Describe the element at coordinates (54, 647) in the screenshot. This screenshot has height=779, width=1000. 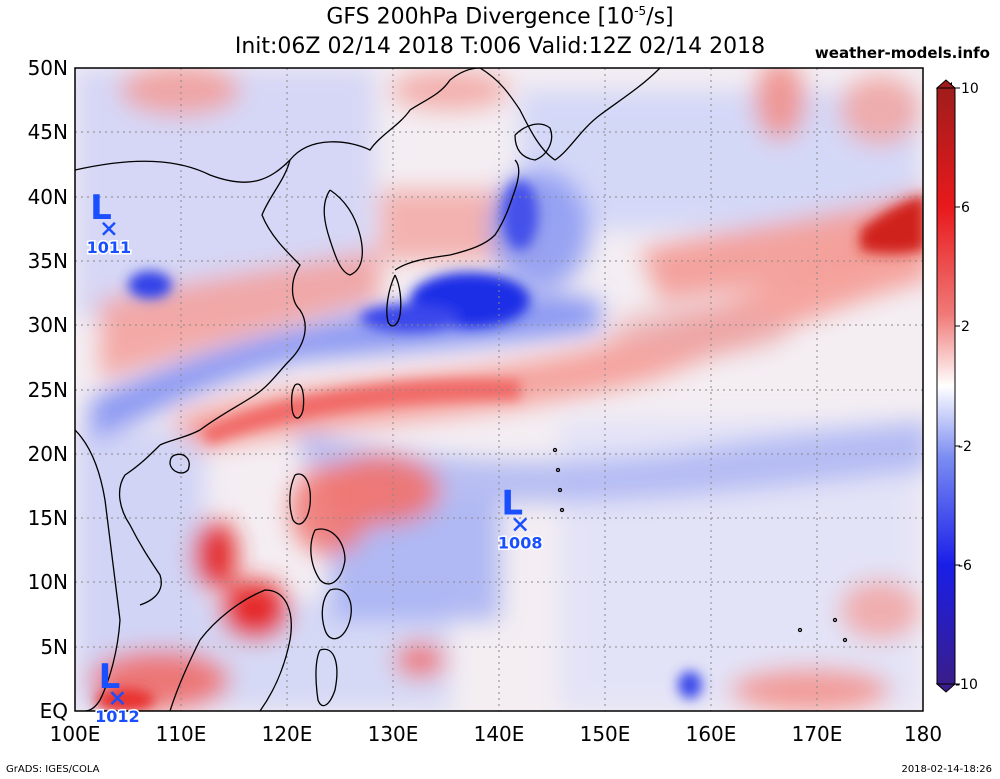
I see `lat-label: 5N` at that location.